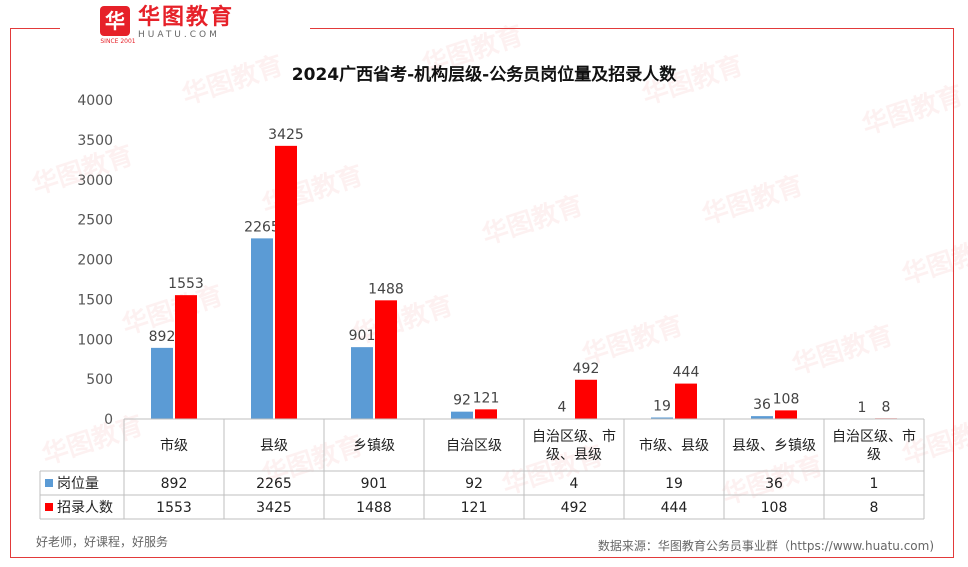 Image resolution: width=968 pixels, height=567 pixels. What do you see at coordinates (85, 508) in the screenshot?
I see `legend-label: 招录人数` at bounding box center [85, 508].